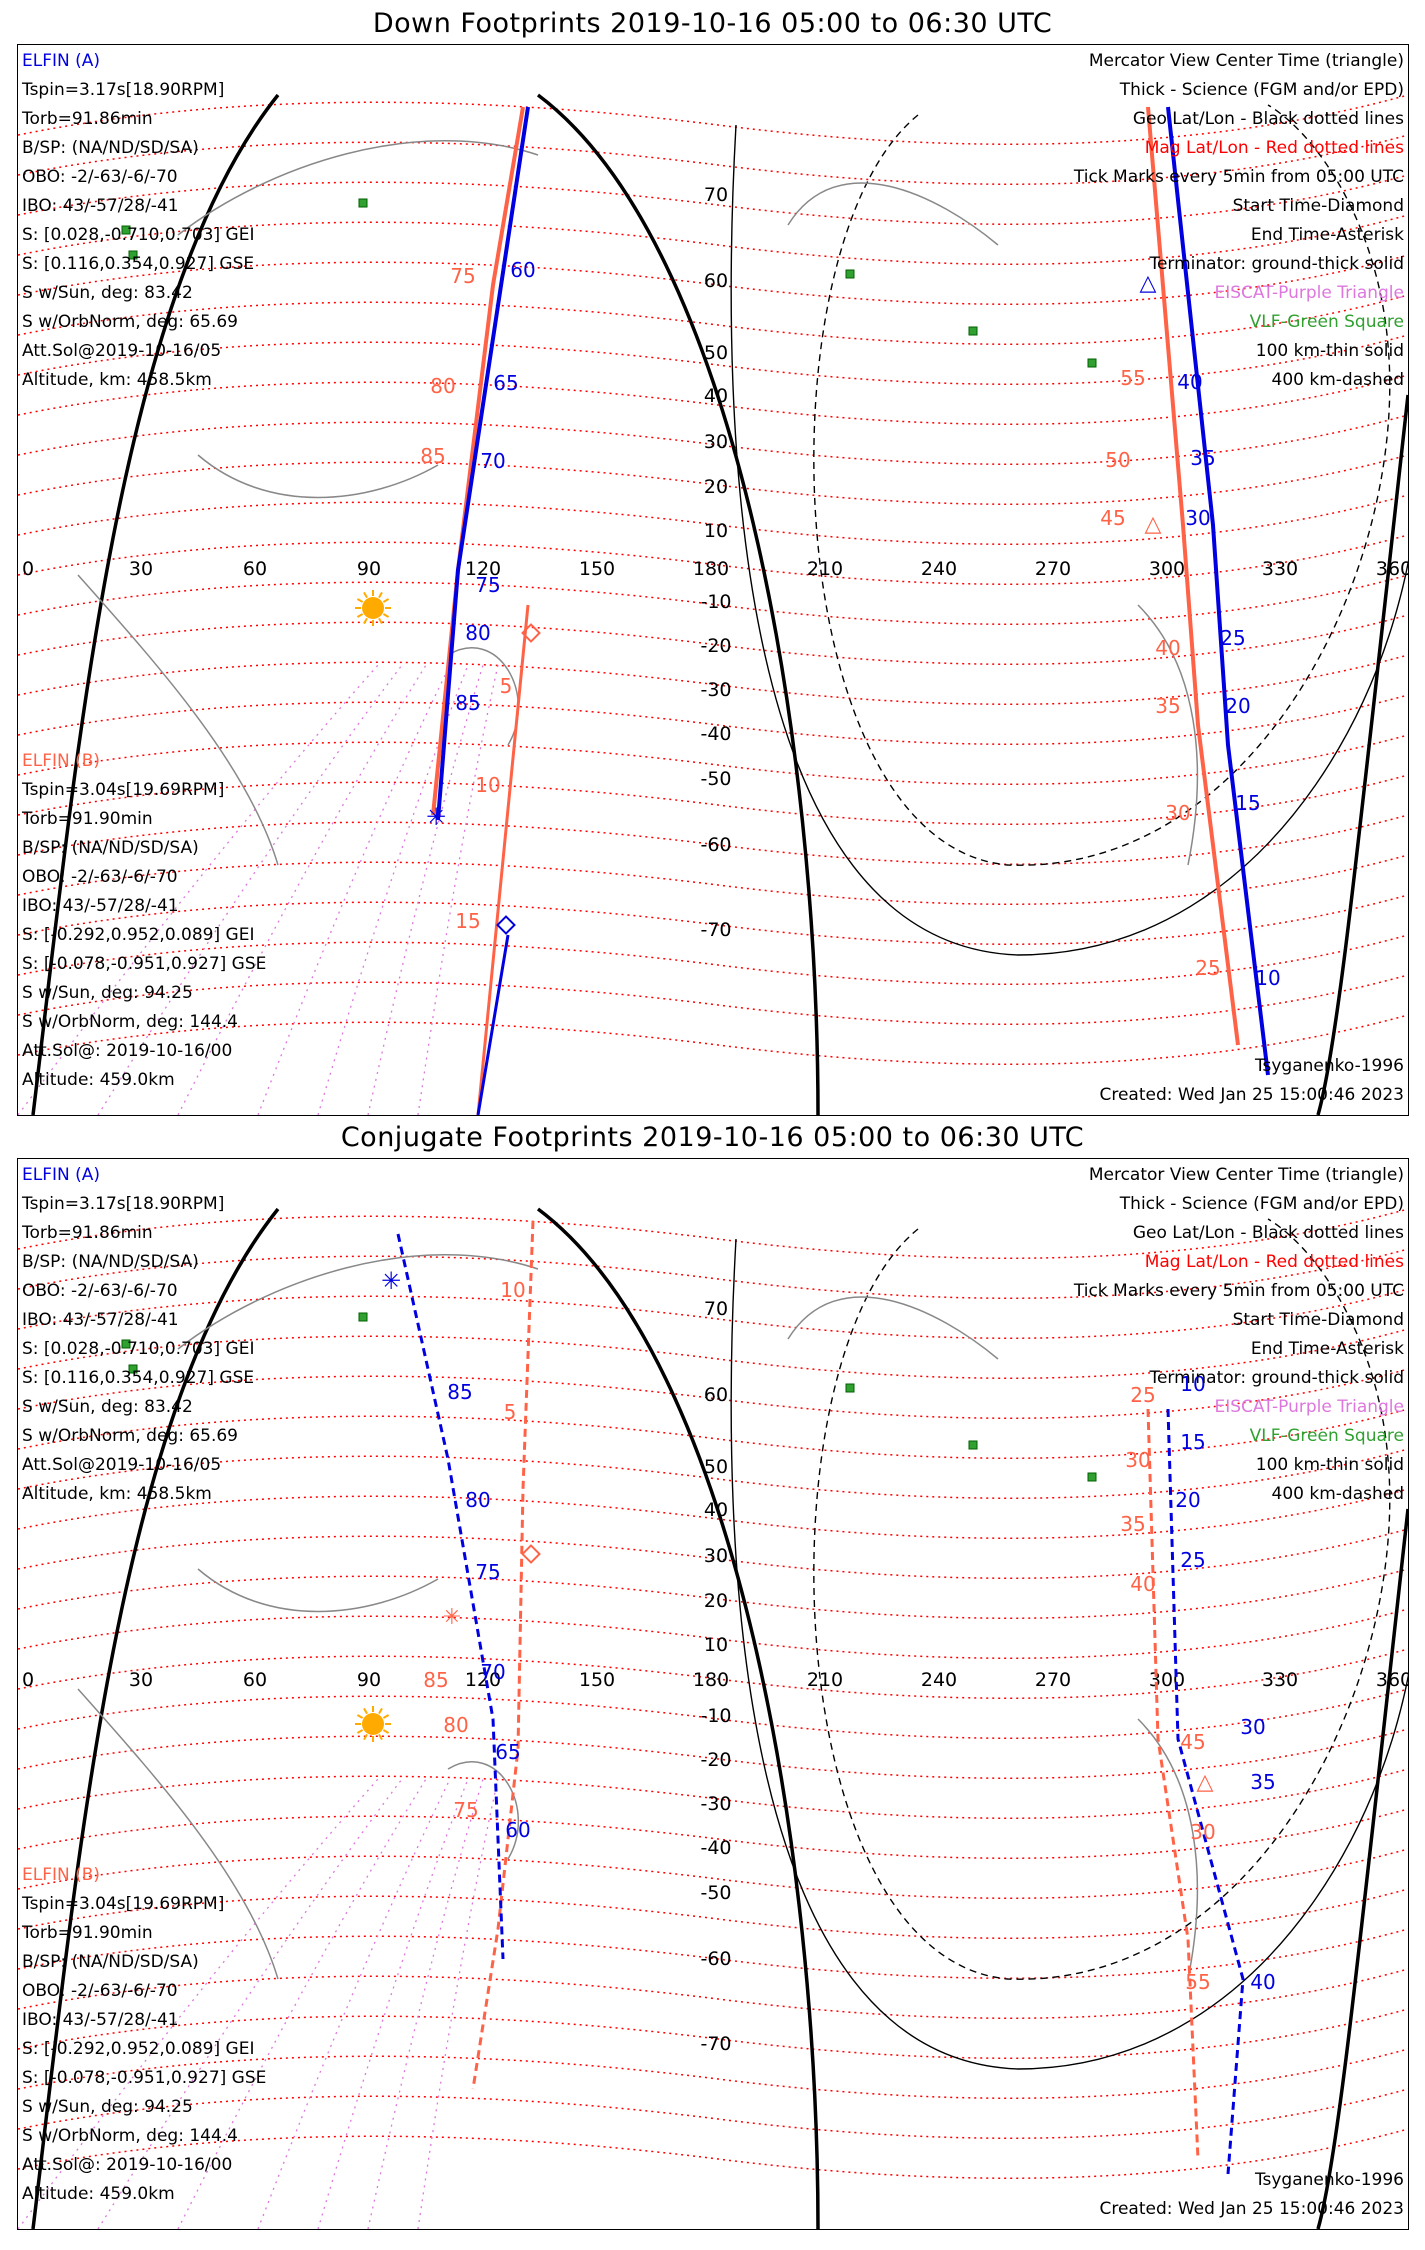 Image resolution: width=1425 pixels, height=2250 pixels. Describe the element at coordinates (435, 1680) in the screenshot. I see `elfin-b-minute-label: 85` at that location.